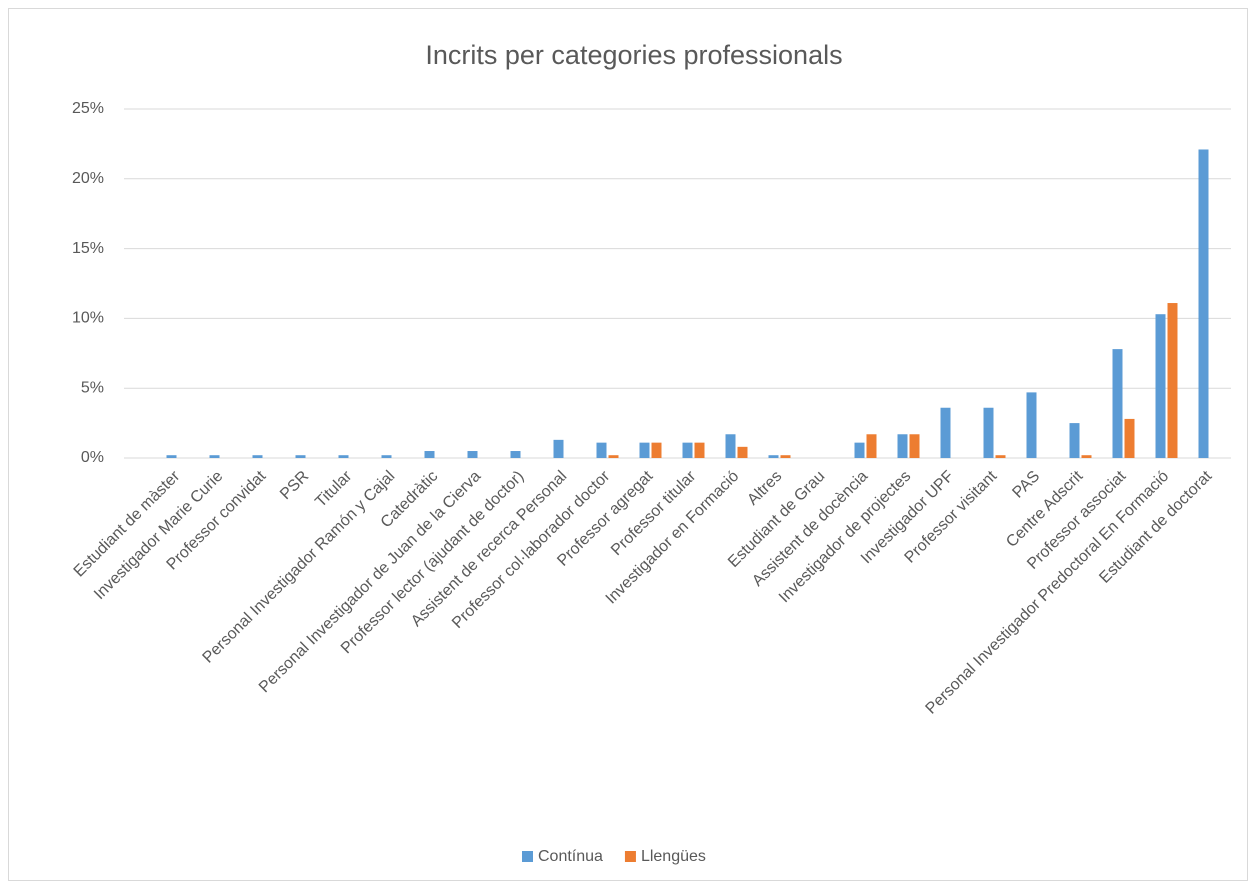 This screenshot has height=890, width=1257. Describe the element at coordinates (633, 55) in the screenshot. I see `chart-title: Incrits per categories professionals` at that location.